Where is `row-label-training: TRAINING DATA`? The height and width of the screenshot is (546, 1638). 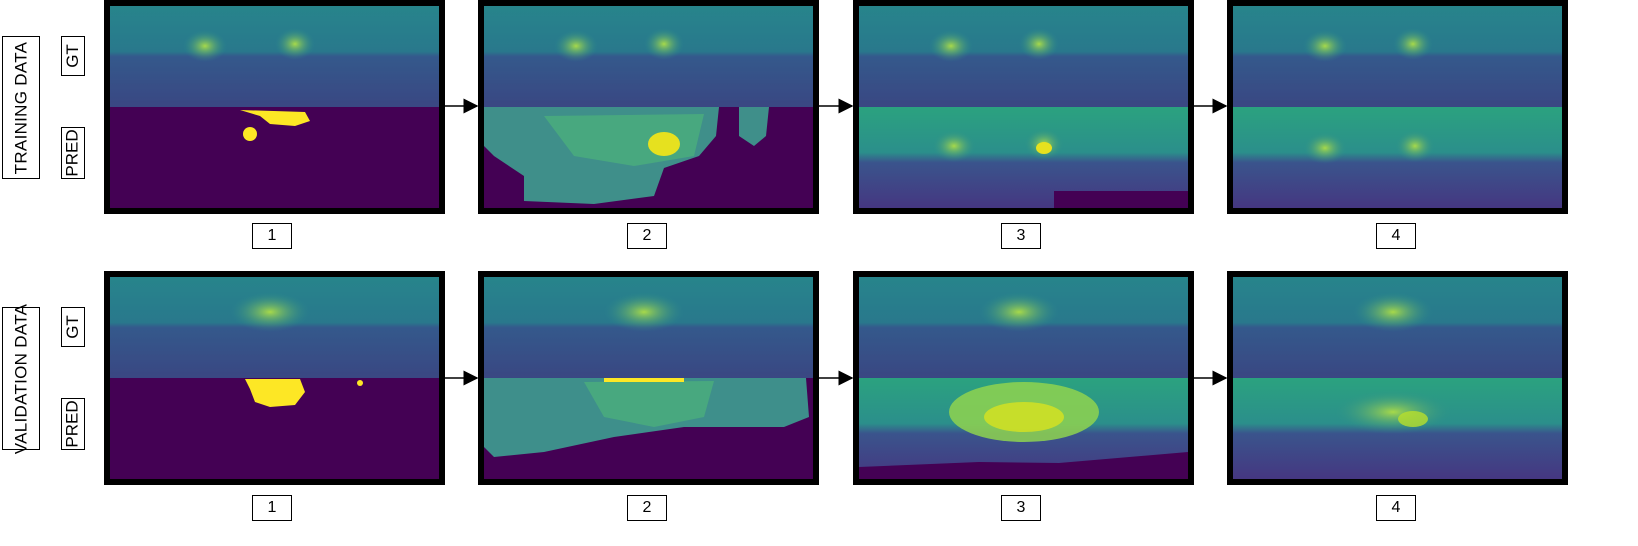
row-label-training: TRAINING DATA is located at coordinates (21, 107).